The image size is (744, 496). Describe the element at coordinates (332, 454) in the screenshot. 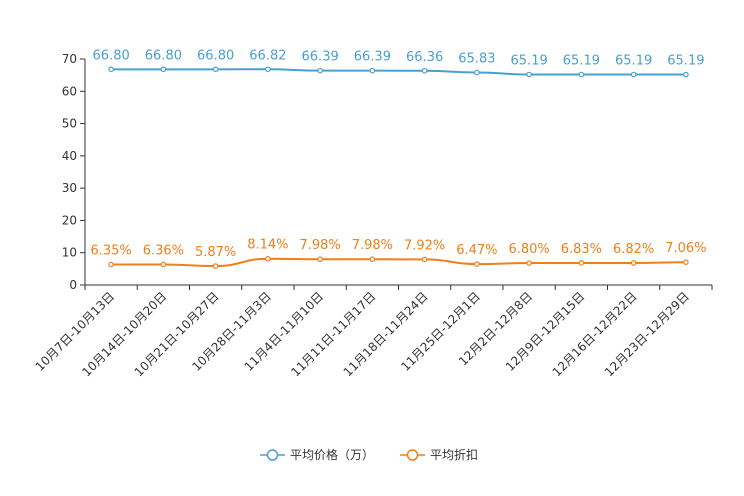

I see `legend-label: 平均价格（万）` at that location.